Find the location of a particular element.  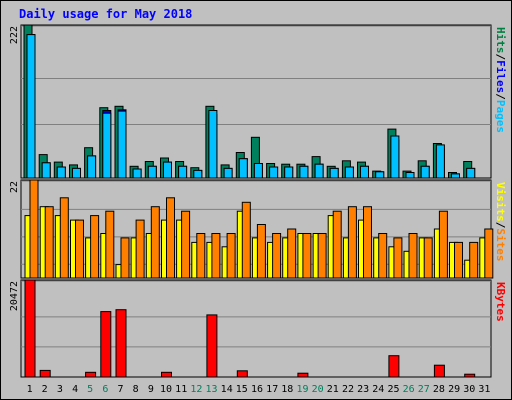

x-tick-label-day-22: 22 is located at coordinates (348, 389).